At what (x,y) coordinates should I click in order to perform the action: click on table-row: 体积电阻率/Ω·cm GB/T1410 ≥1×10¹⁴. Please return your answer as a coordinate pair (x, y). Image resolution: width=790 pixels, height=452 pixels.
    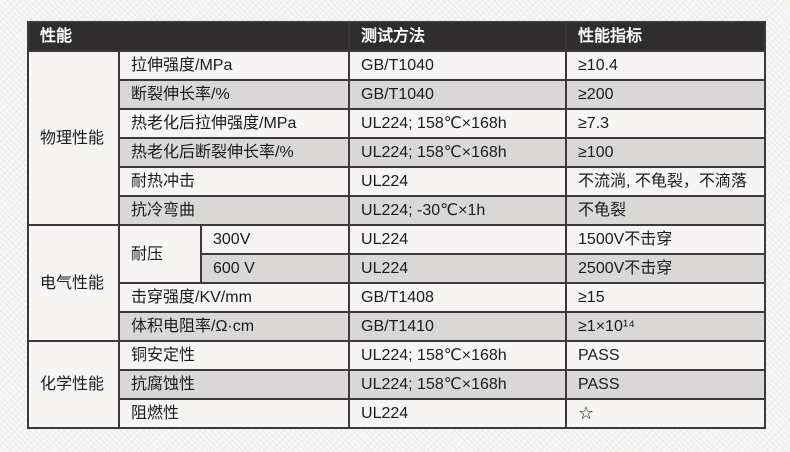
    Looking at the image, I should click on (397, 326).